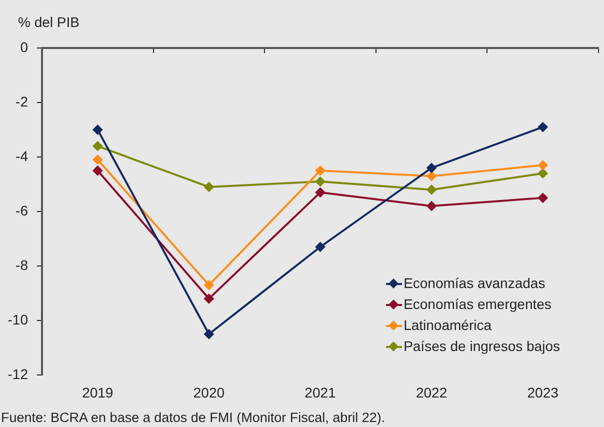 The height and width of the screenshot is (427, 604). What do you see at coordinates (98, 392) in the screenshot?
I see `x-tick-label: 2019` at bounding box center [98, 392].